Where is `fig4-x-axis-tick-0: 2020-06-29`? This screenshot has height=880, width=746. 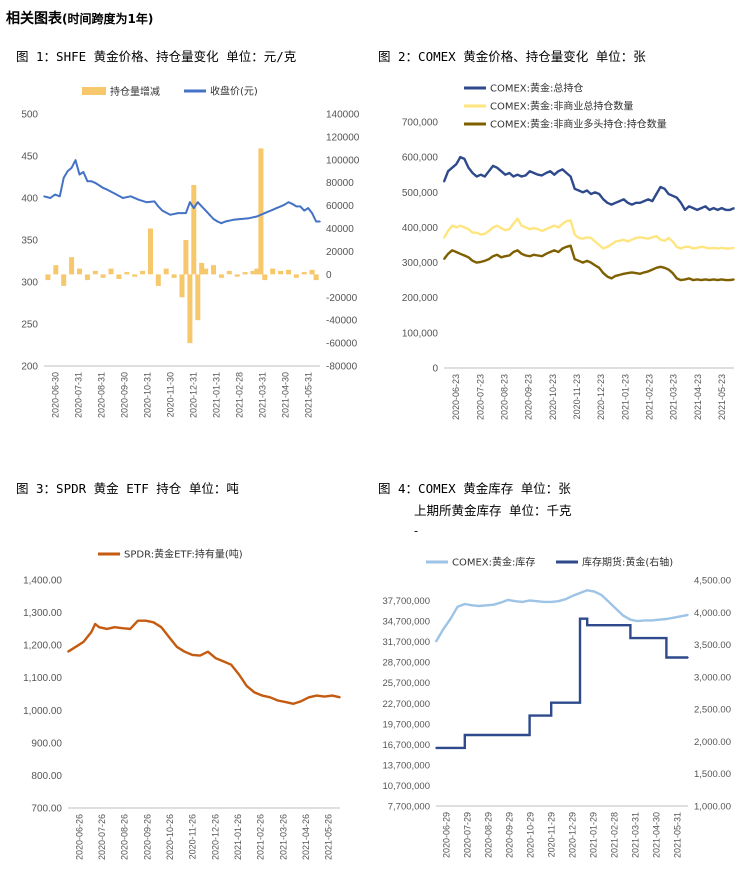 fig4-x-axis-tick-0: 2020-06-29 is located at coordinates (447, 835).